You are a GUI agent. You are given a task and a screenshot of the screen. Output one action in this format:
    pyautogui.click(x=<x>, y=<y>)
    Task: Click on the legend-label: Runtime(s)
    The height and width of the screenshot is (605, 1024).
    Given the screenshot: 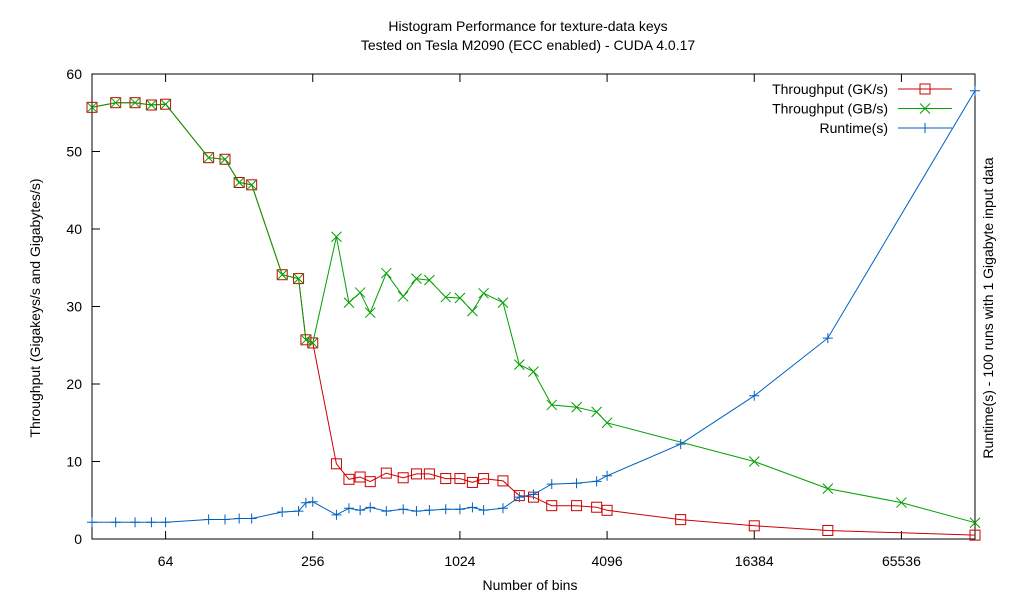 What is the action you would take?
    pyautogui.click(x=854, y=128)
    